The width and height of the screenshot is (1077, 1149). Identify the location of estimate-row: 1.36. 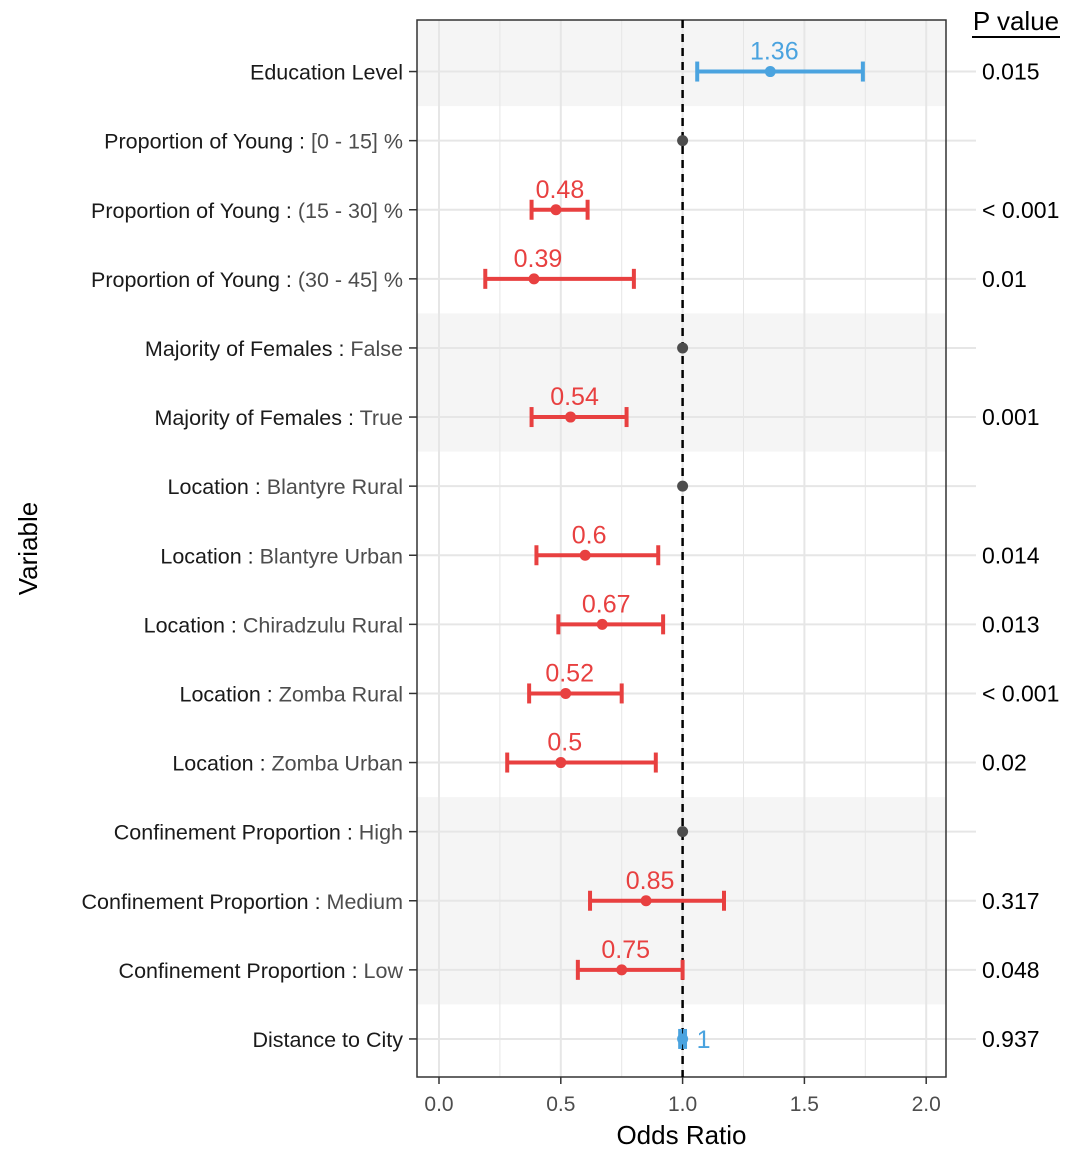
(780, 60).